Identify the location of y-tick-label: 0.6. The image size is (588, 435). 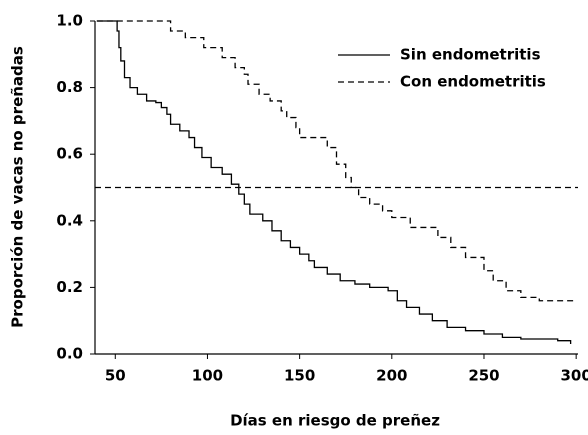
(69, 154).